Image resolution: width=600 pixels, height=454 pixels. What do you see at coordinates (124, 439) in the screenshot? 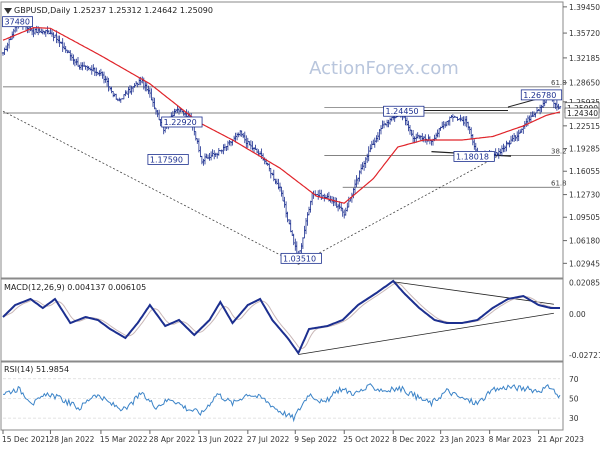
I see `x-tick-label: 15 Mar 2022` at bounding box center [124, 439].